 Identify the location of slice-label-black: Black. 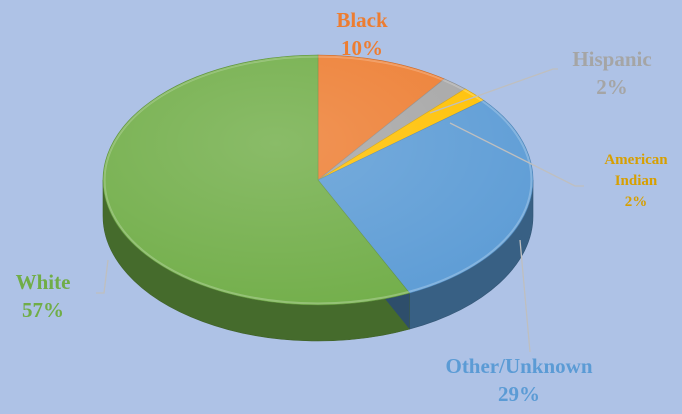
(362, 20).